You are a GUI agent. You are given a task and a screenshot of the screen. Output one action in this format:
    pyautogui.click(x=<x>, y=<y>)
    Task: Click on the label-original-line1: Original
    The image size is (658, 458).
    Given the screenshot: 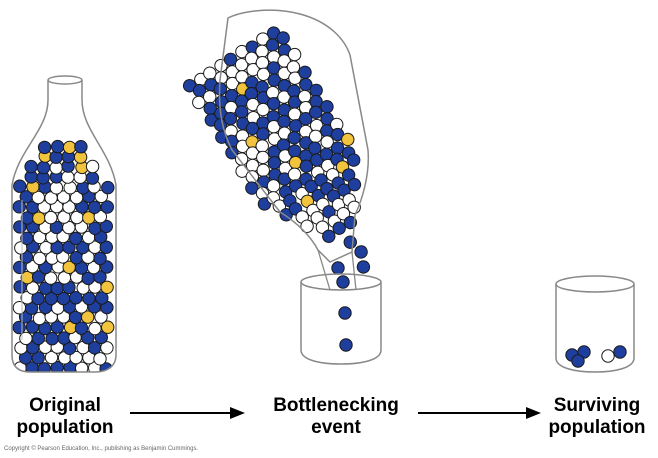 What is the action you would take?
    pyautogui.click(x=65, y=405)
    